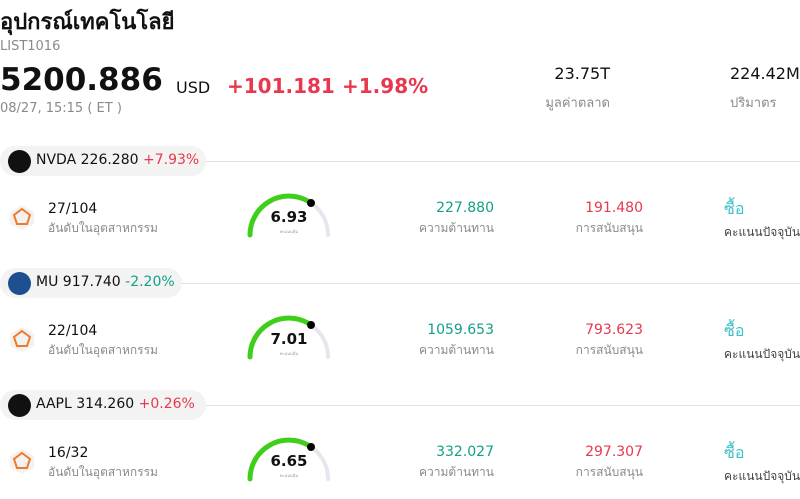  Describe the element at coordinates (753, 103) in the screenshot. I see `stat-label: ปริมาตร` at that location.